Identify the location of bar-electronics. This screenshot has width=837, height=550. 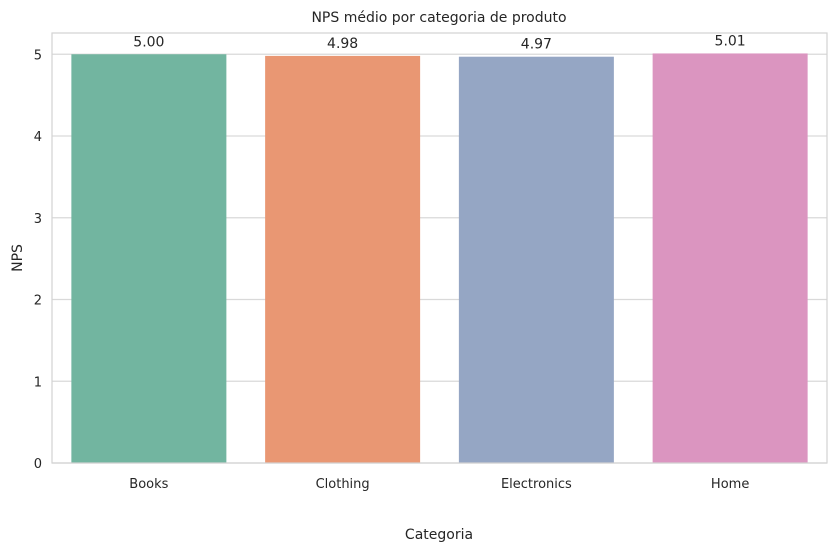
(536, 260).